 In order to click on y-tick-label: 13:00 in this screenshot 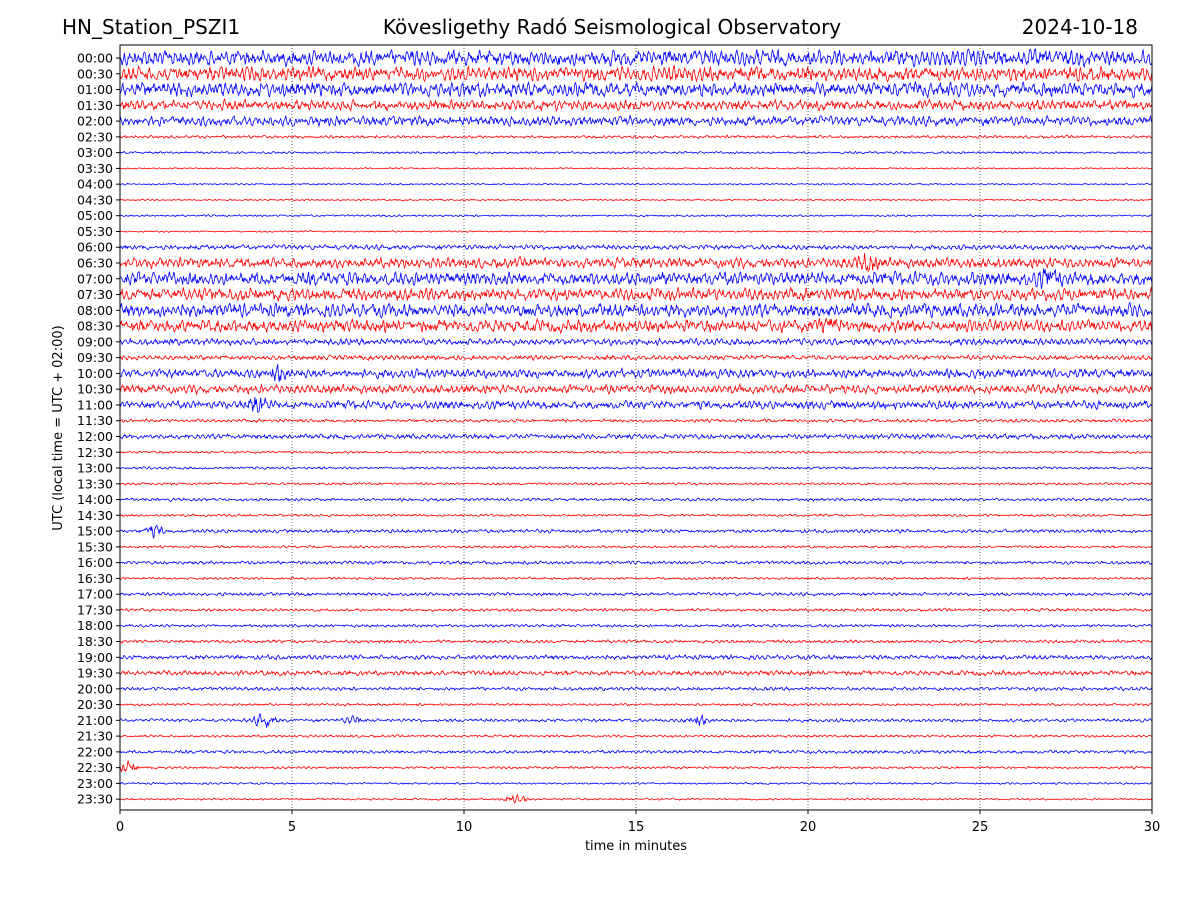, I will do `click(95, 468)`.